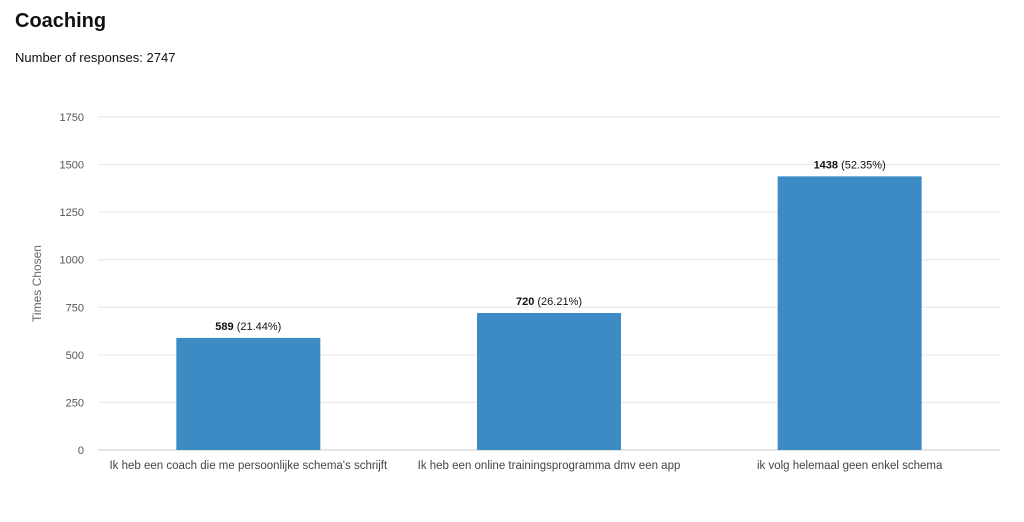 Image resolution: width=1024 pixels, height=522 pixels. Describe the element at coordinates (72, 166) in the screenshot. I see `y-tick-label: 1500` at that location.